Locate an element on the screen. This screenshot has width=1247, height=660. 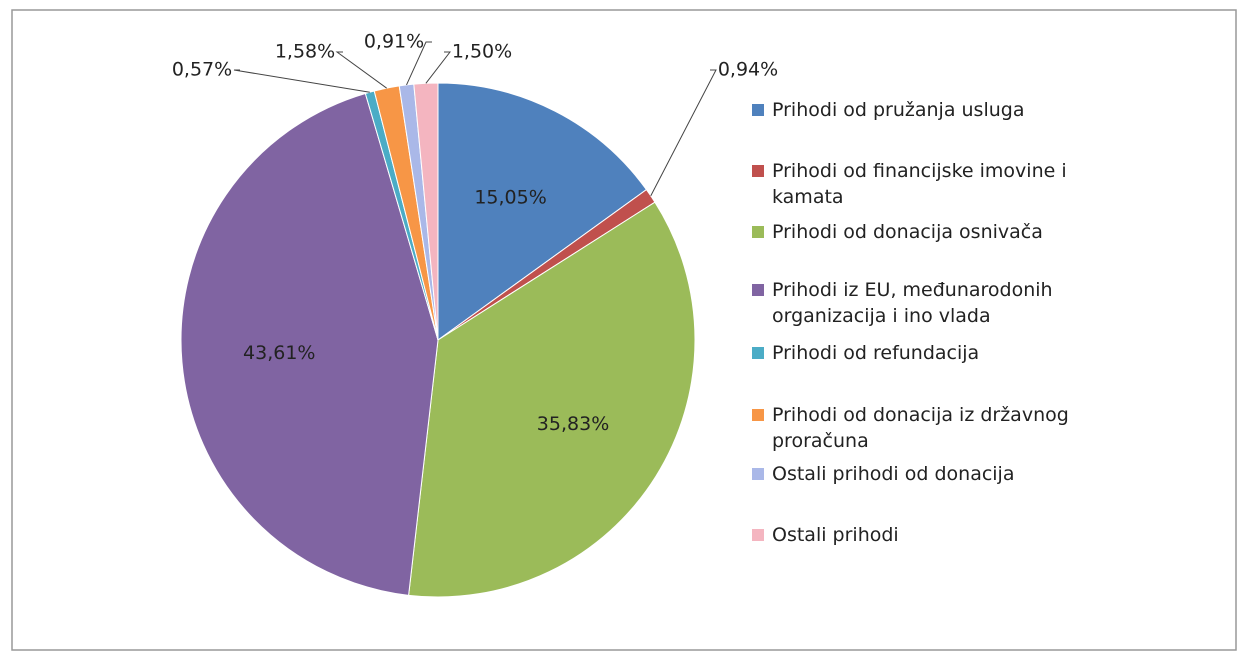
legend-entry: Prihodi od refundacija is located at coordinates (937, 353).